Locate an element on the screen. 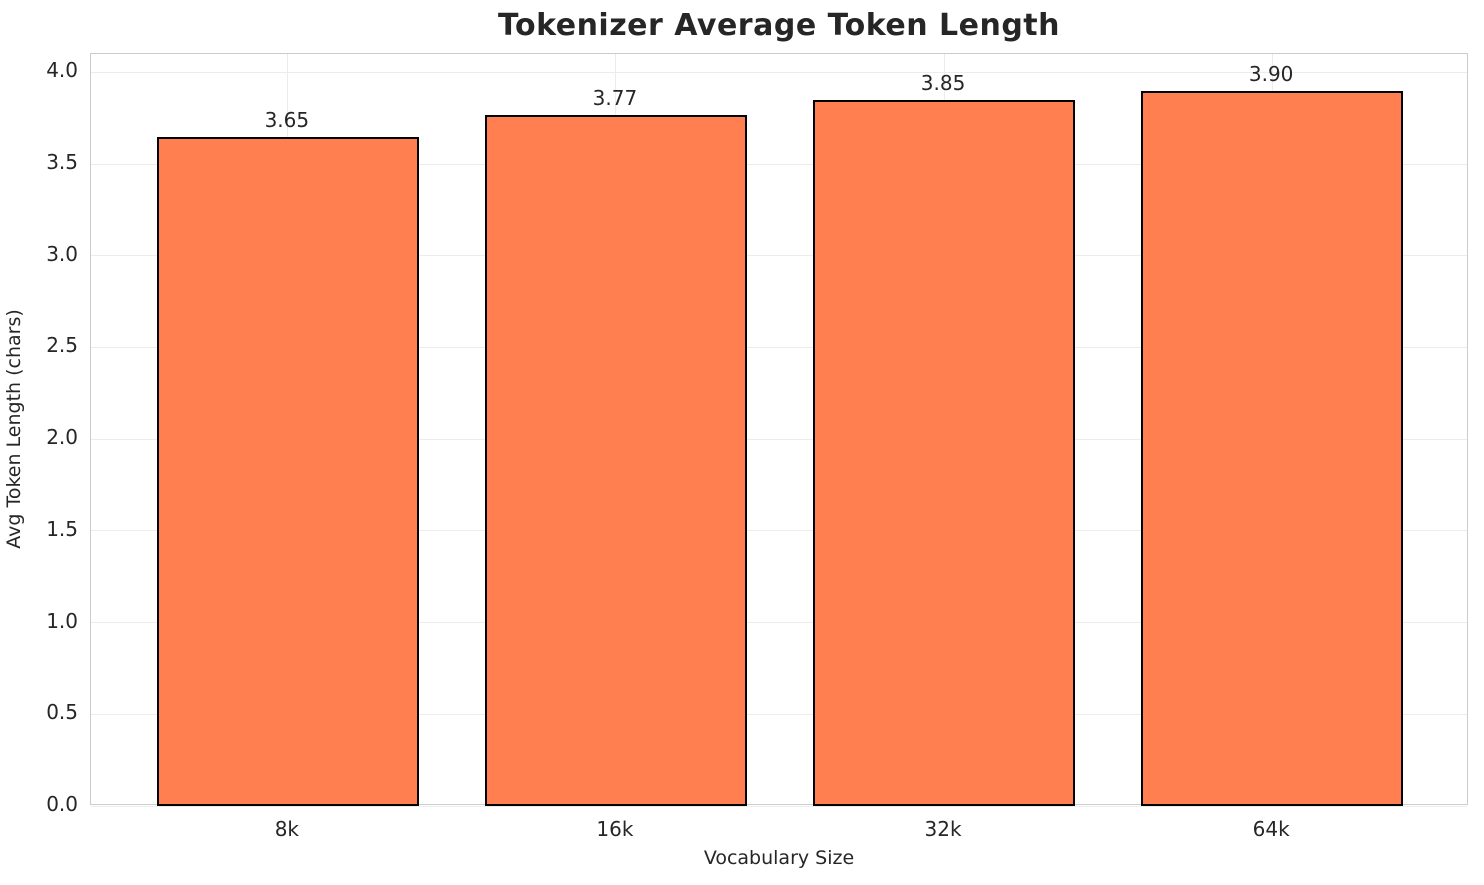  y-axis-label: Avg Token Length (chars) is located at coordinates (14, 429).